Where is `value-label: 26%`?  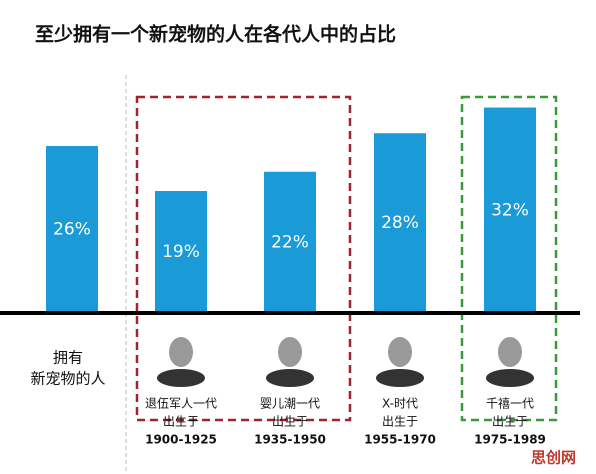 value-label: 26% is located at coordinates (72, 230).